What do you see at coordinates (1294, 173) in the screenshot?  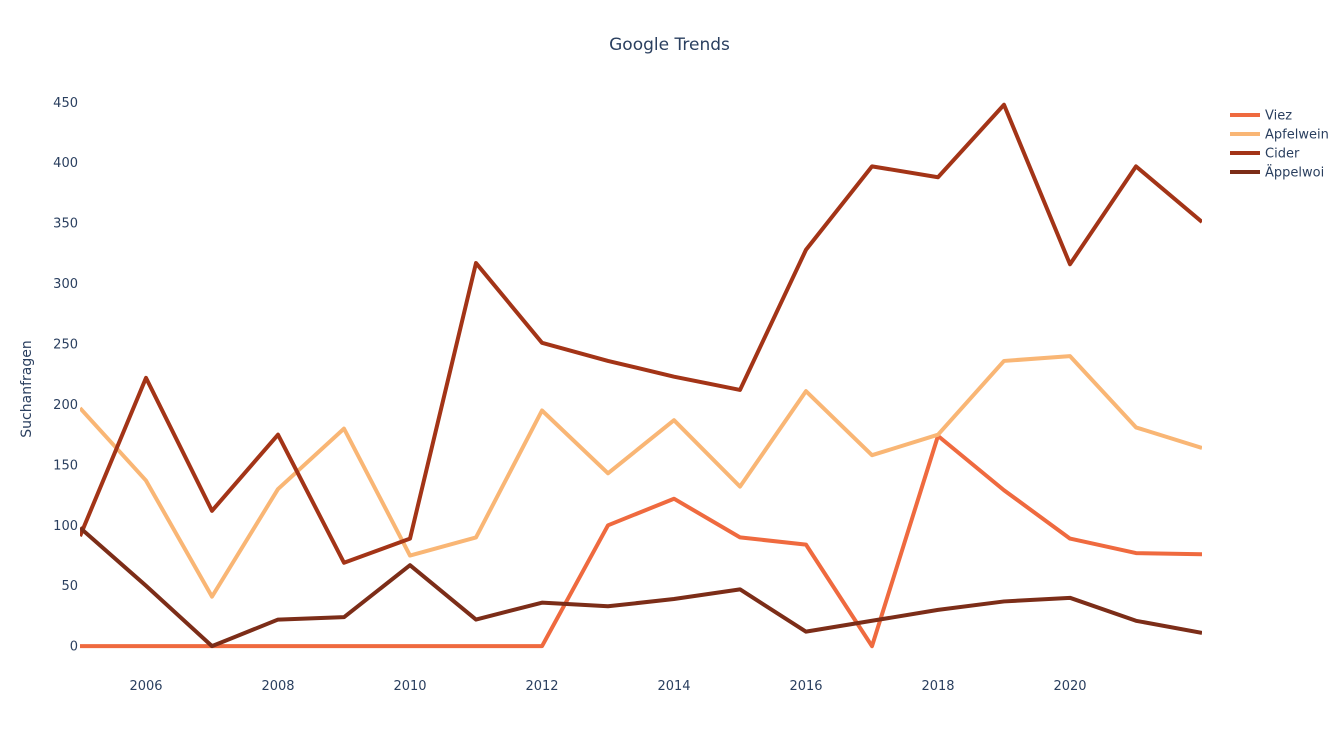 I see `legend-label: Äppelwoi` at bounding box center [1294, 173].